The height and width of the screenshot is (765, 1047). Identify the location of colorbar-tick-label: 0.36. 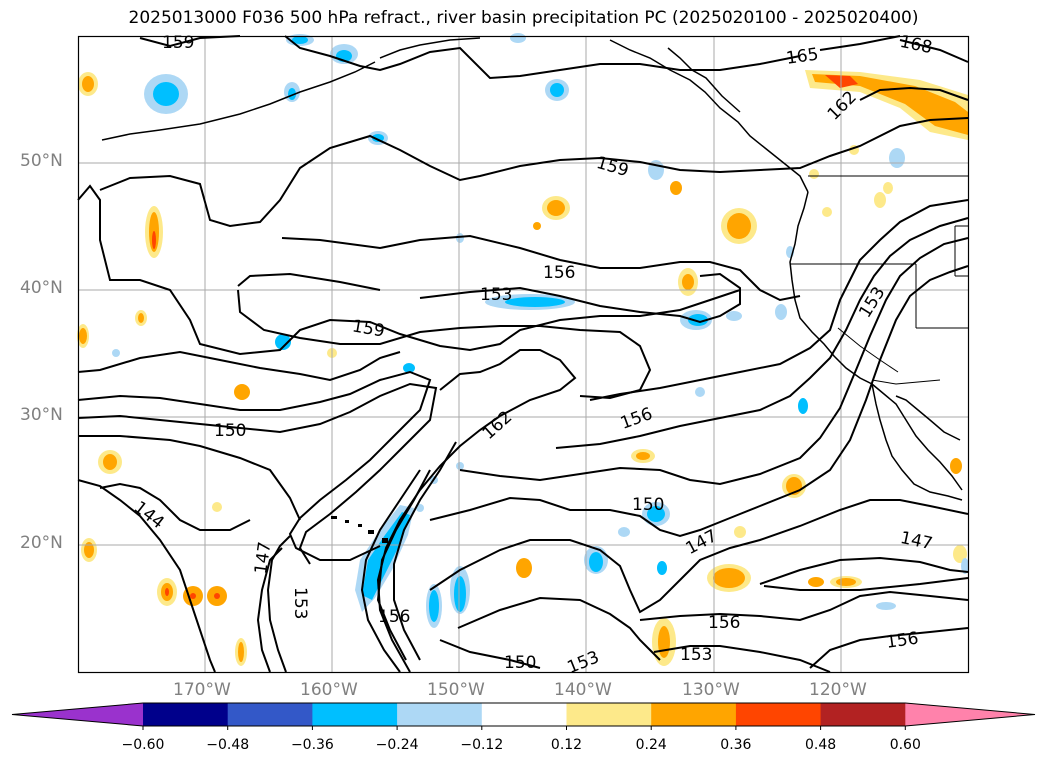
(736, 745).